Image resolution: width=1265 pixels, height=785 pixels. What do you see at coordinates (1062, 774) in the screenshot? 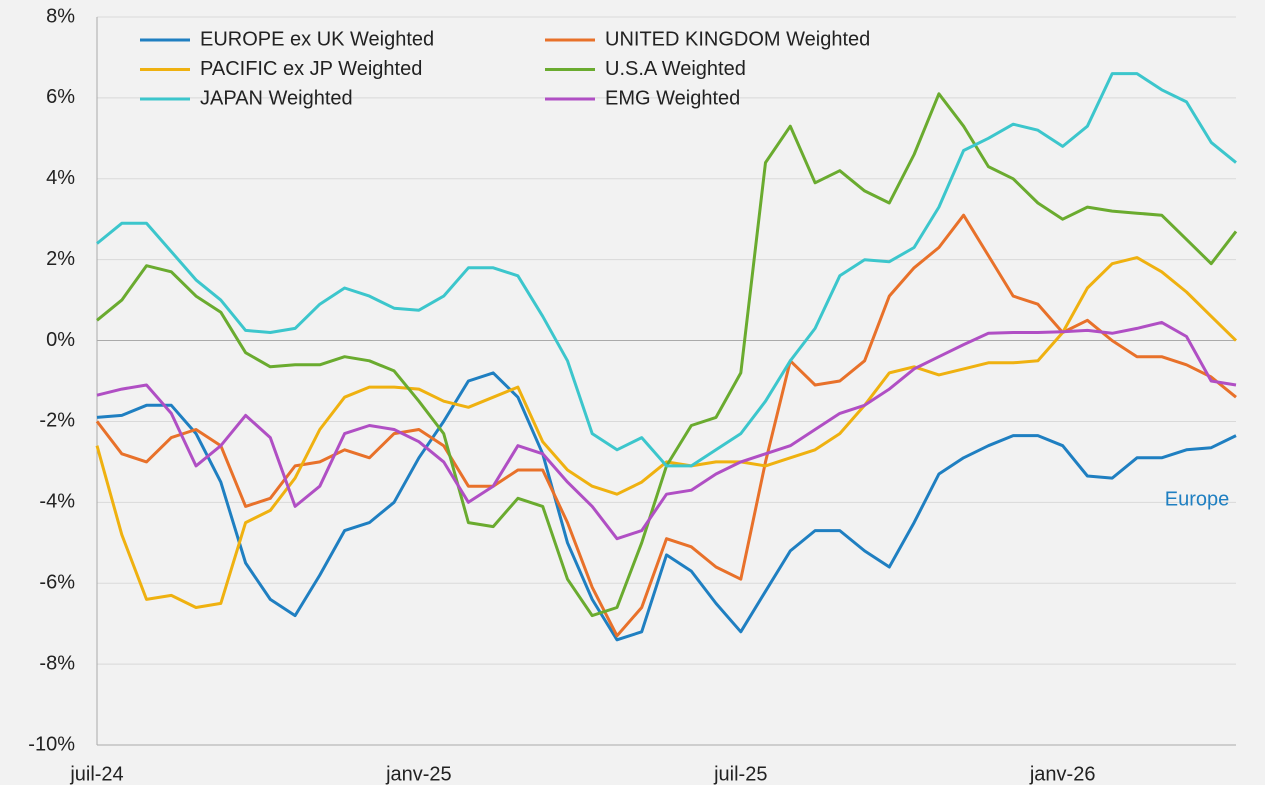
I see `x-tick-label: janv-26` at bounding box center [1062, 774].